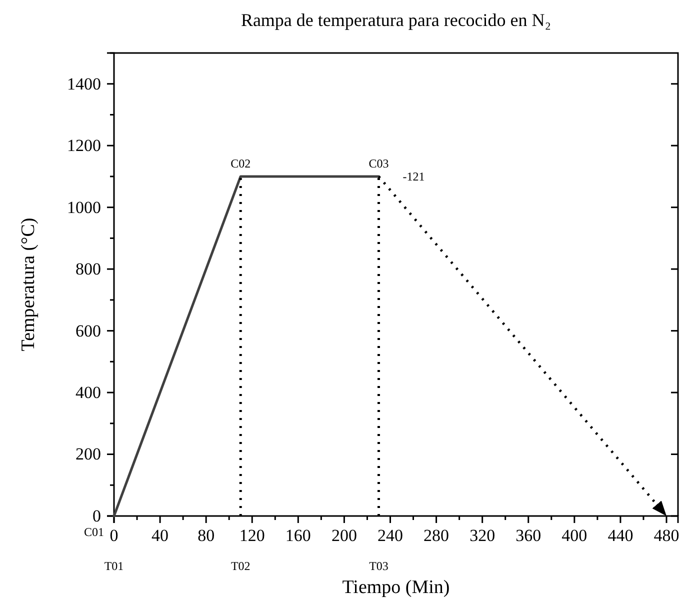 The image size is (680, 605). Describe the element at coordinates (390, 536) in the screenshot. I see `x-tick-label: 240` at that location.